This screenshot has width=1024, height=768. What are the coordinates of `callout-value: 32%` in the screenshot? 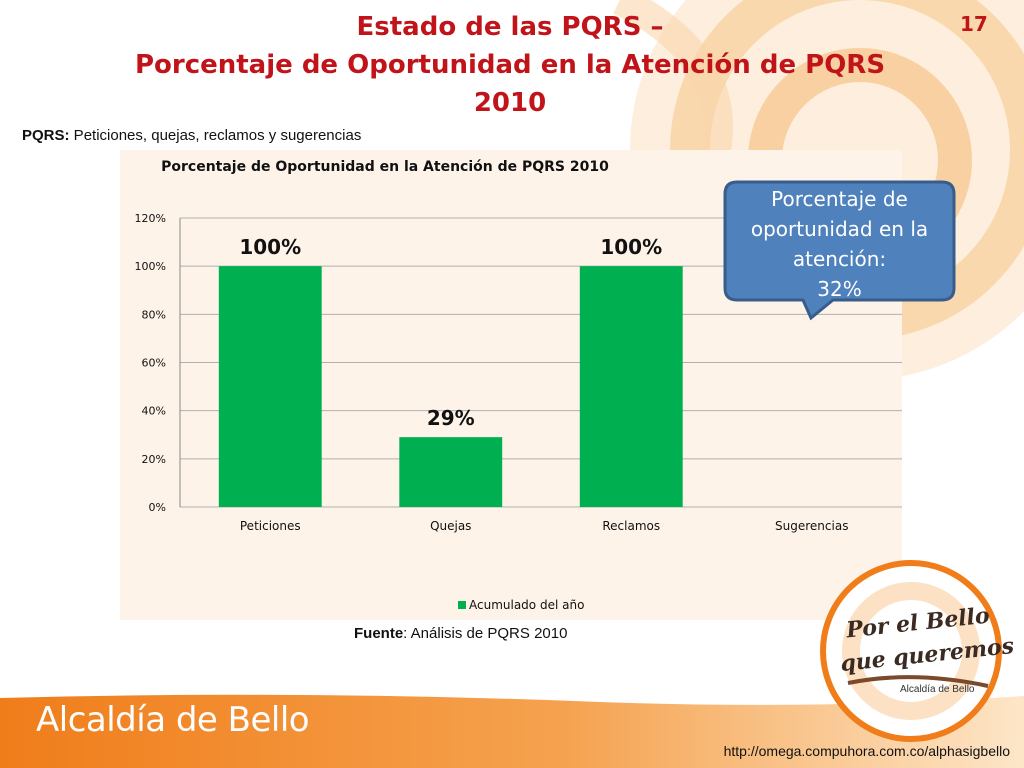 It's located at (839, 289).